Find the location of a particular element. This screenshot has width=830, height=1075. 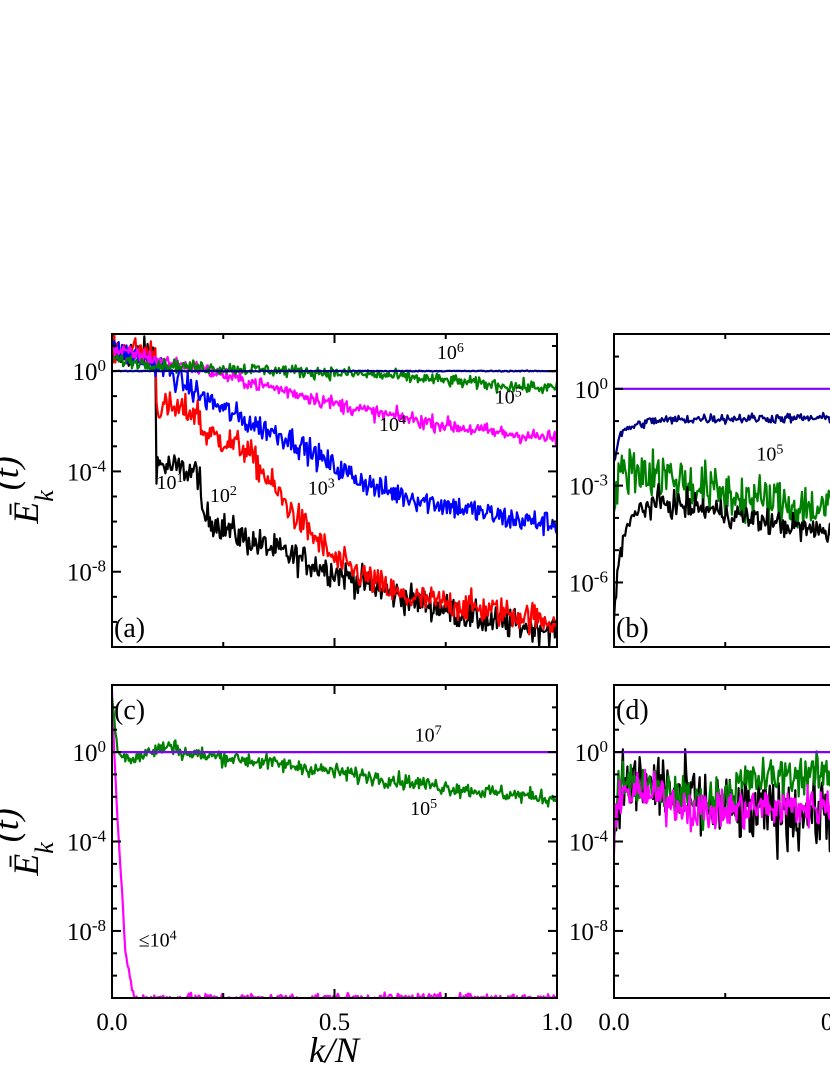

series-annotation: 106 is located at coordinates (450, 353).